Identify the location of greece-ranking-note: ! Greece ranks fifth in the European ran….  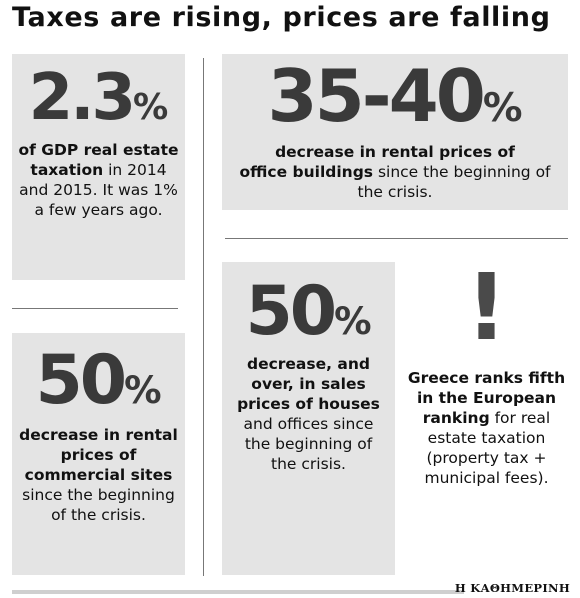
(486, 375).